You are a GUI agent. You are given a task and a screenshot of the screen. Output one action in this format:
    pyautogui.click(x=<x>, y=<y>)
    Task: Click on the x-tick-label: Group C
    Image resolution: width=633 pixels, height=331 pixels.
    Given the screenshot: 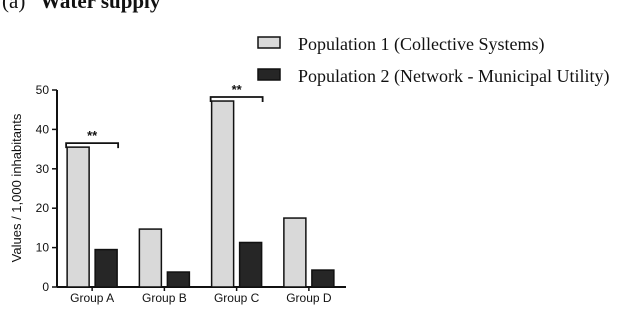 What is the action you would take?
    pyautogui.click(x=237, y=298)
    